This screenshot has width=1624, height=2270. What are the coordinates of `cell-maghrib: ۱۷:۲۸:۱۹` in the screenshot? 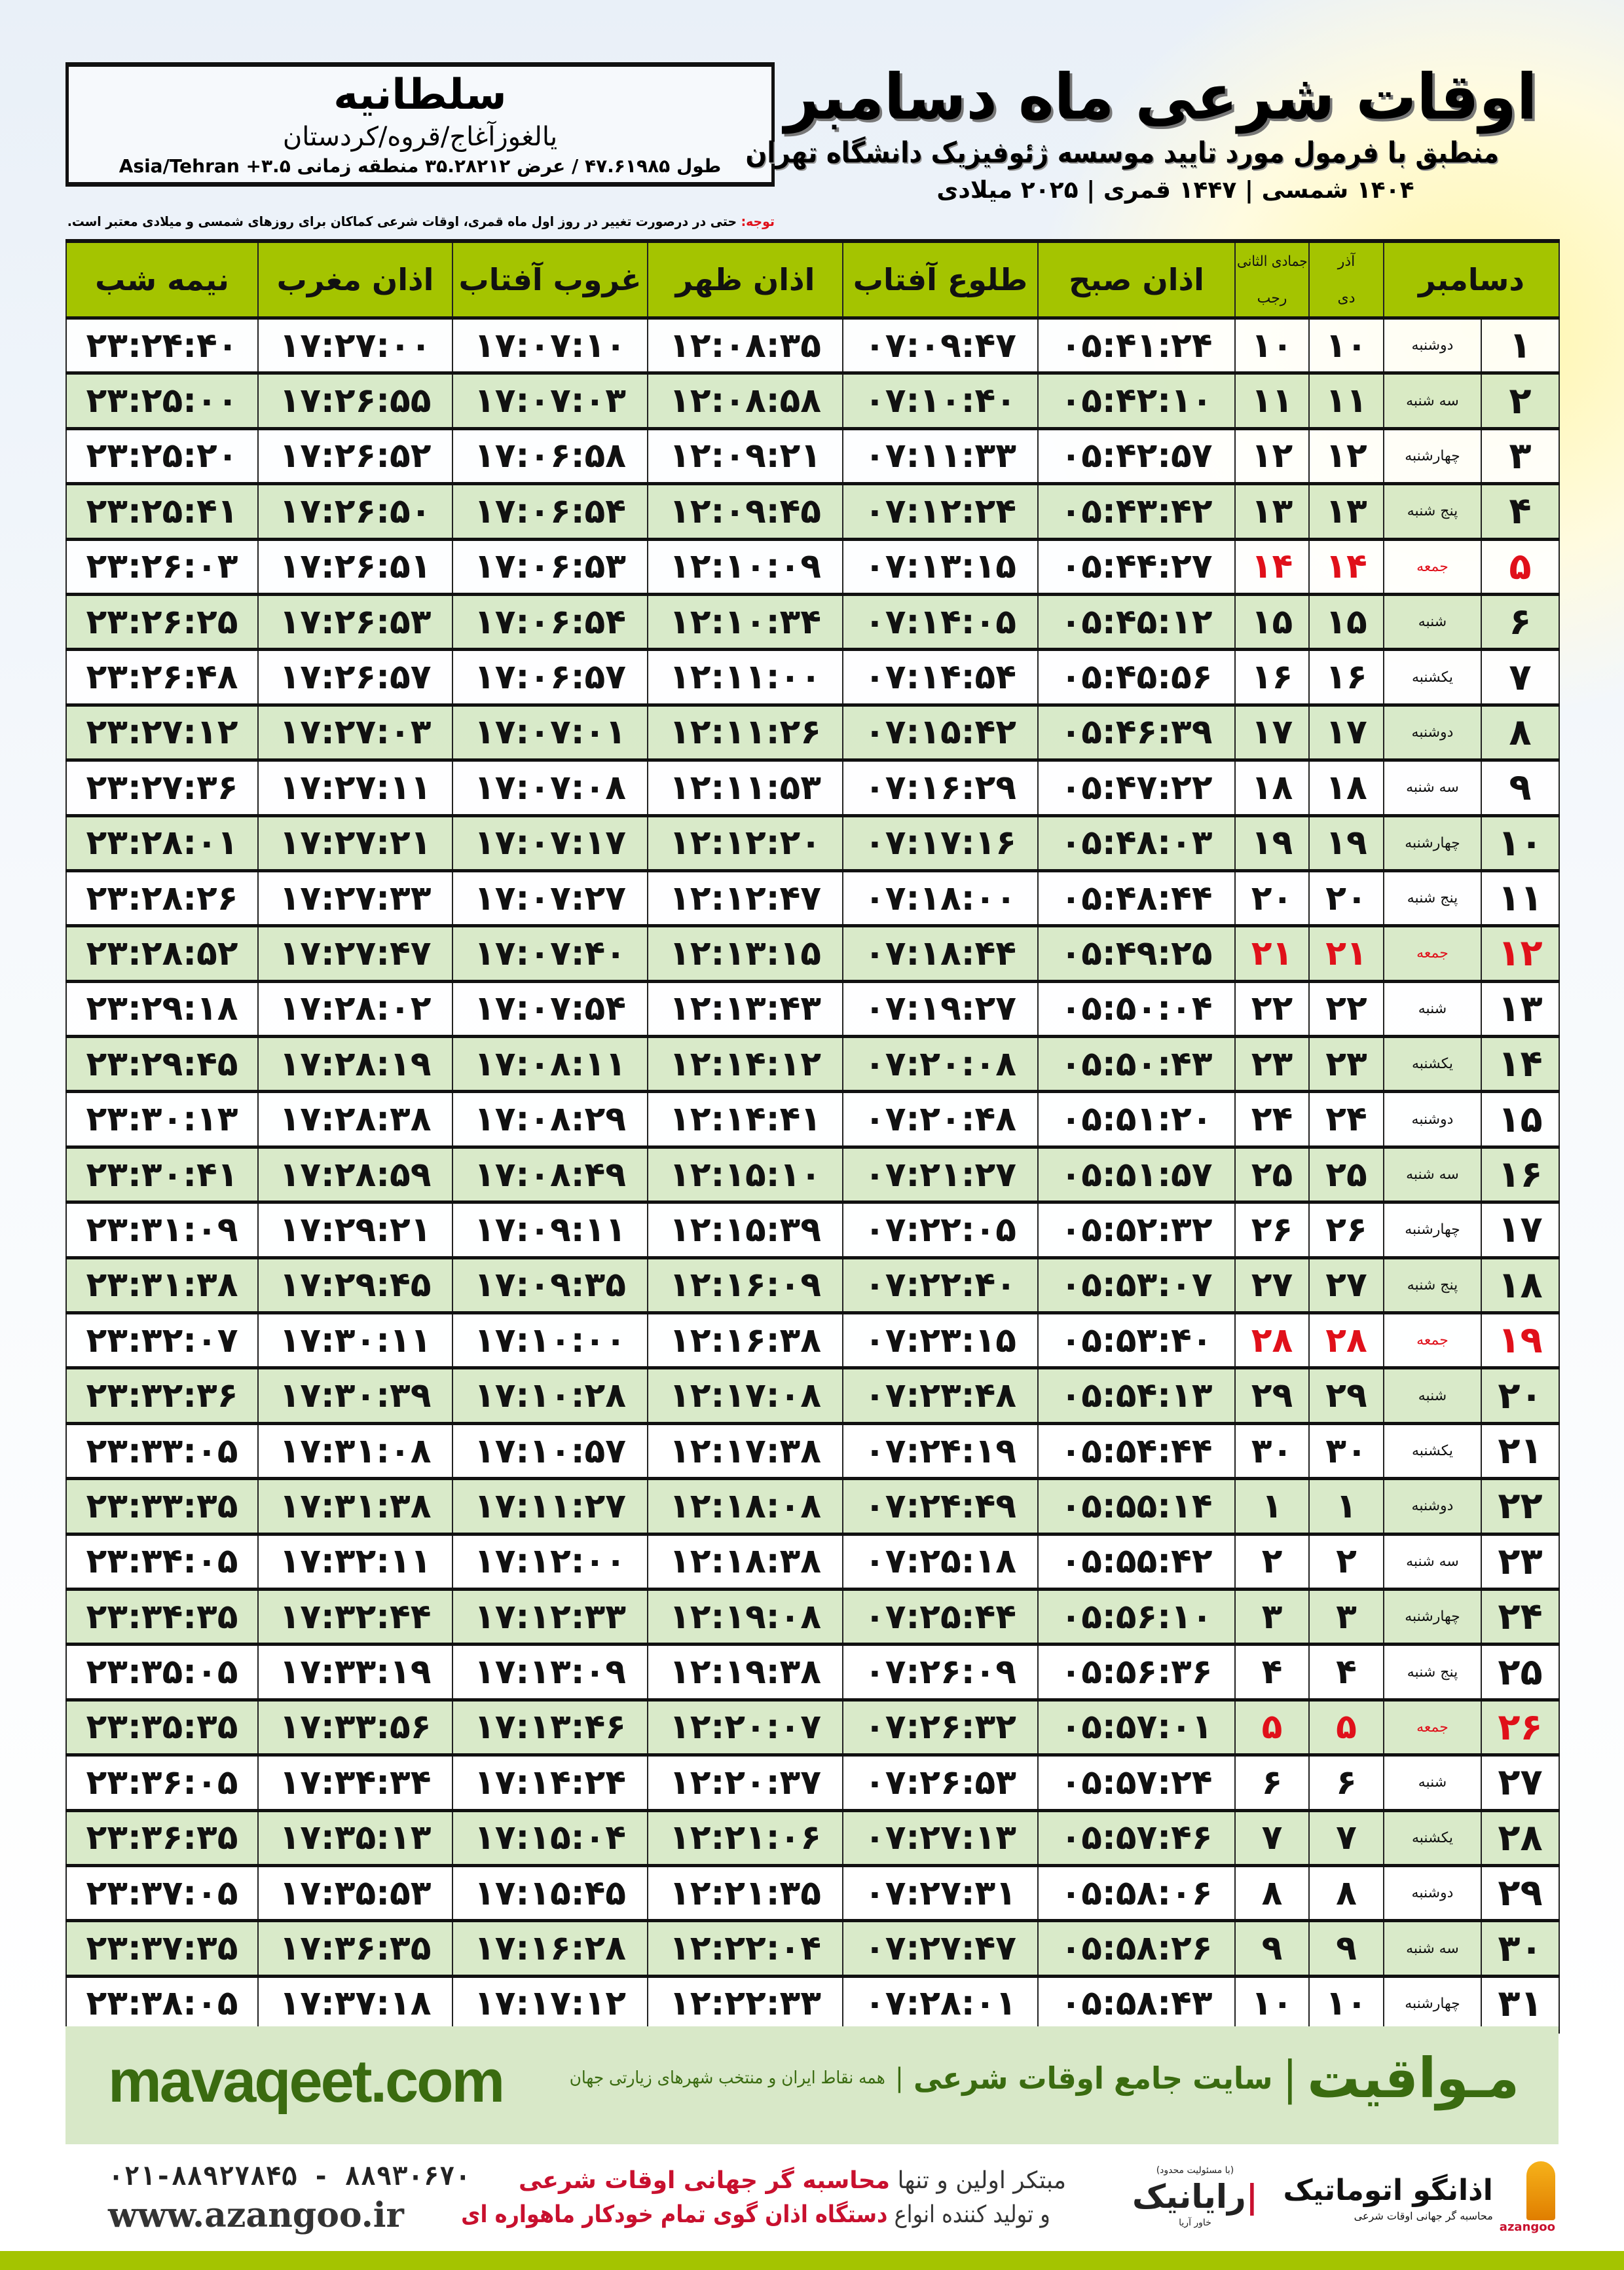 It's located at (355, 1063).